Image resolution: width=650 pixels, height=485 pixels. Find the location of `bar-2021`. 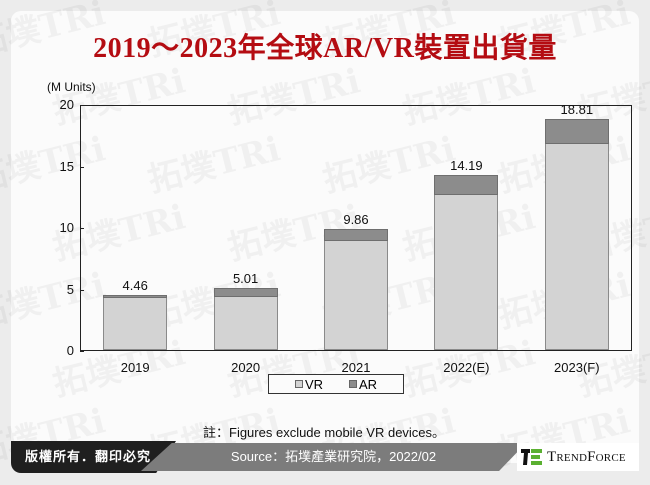

bar-2021 is located at coordinates (356, 289).